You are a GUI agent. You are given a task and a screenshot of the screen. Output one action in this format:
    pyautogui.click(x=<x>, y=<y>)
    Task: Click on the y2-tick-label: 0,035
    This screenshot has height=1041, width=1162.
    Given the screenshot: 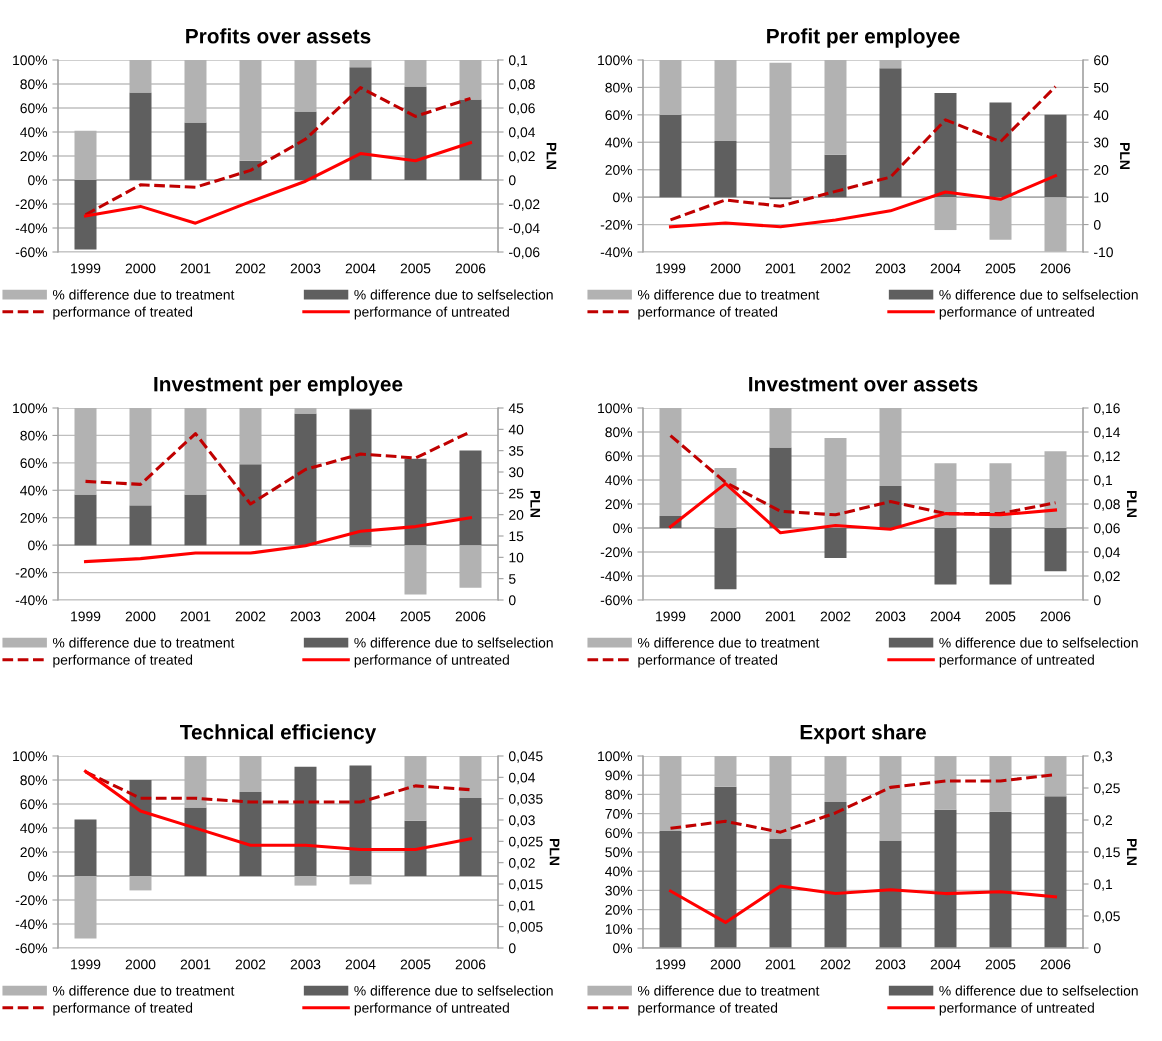 What is the action you would take?
    pyautogui.click(x=525, y=800)
    